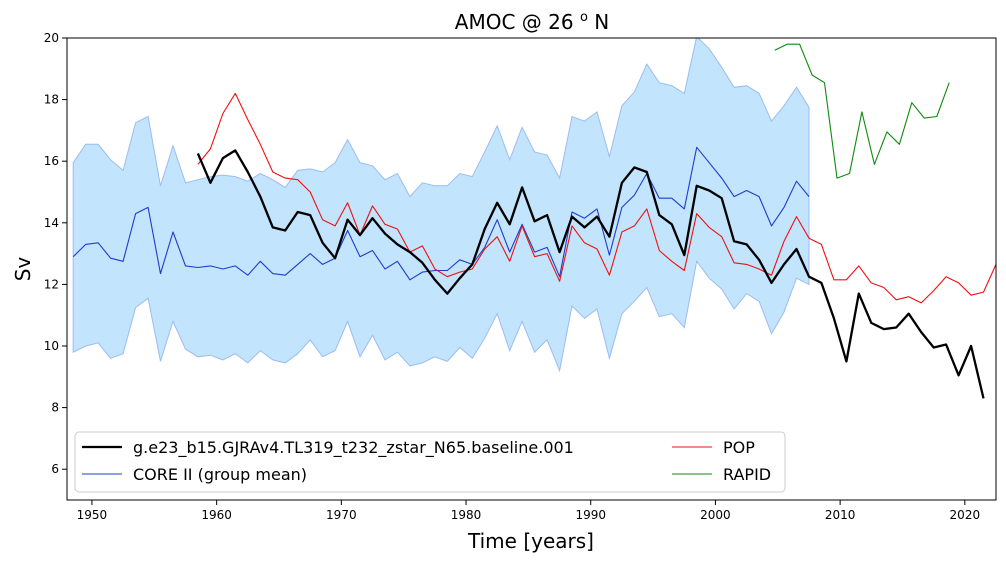 This screenshot has height=562, width=1006. I want to click on legend-box, so click(430, 462).